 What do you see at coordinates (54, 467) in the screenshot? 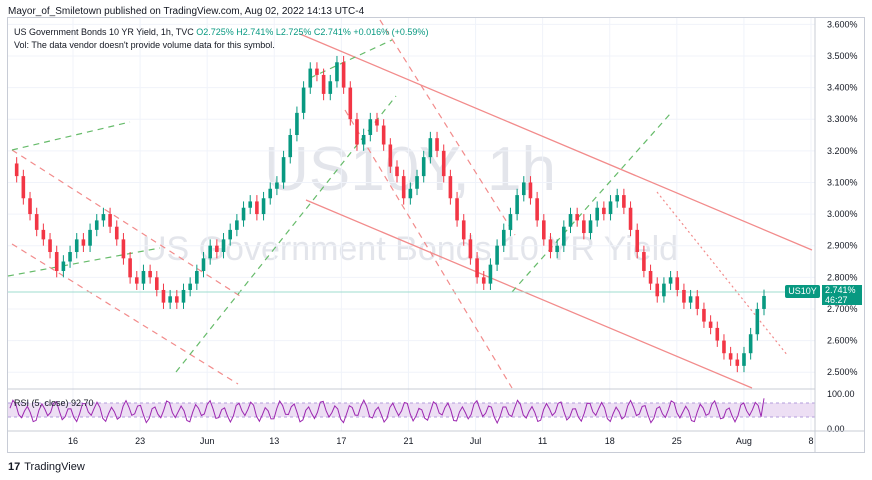
I see `footer-brand: TradingView` at bounding box center [54, 467].